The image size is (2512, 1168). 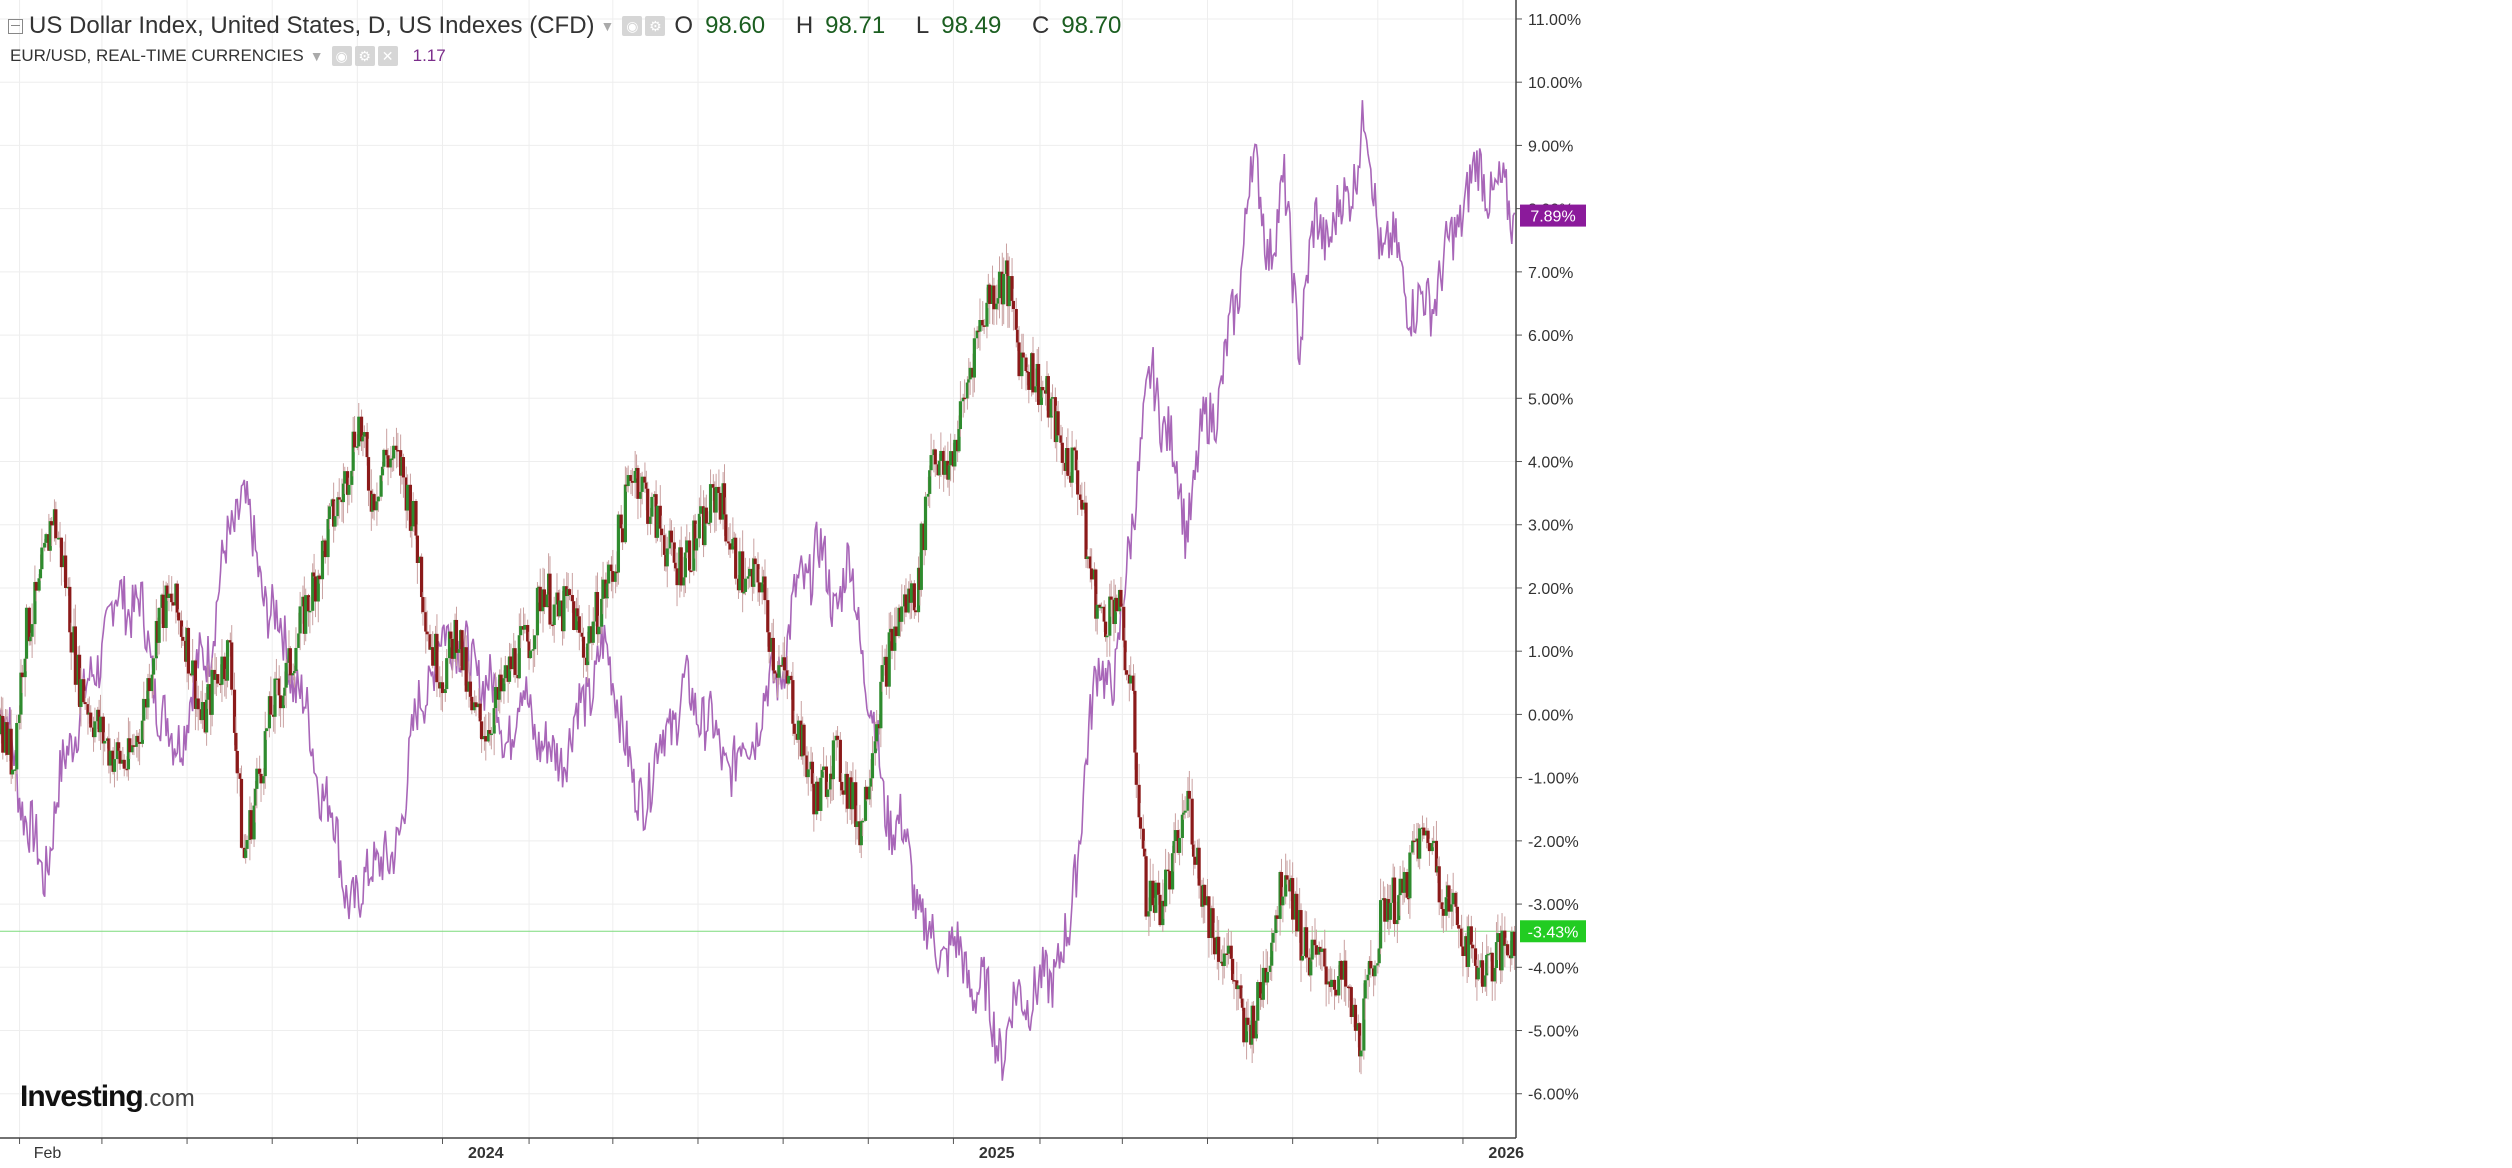 I want to click on investing-logo: Investing.com, so click(x=107, y=1096).